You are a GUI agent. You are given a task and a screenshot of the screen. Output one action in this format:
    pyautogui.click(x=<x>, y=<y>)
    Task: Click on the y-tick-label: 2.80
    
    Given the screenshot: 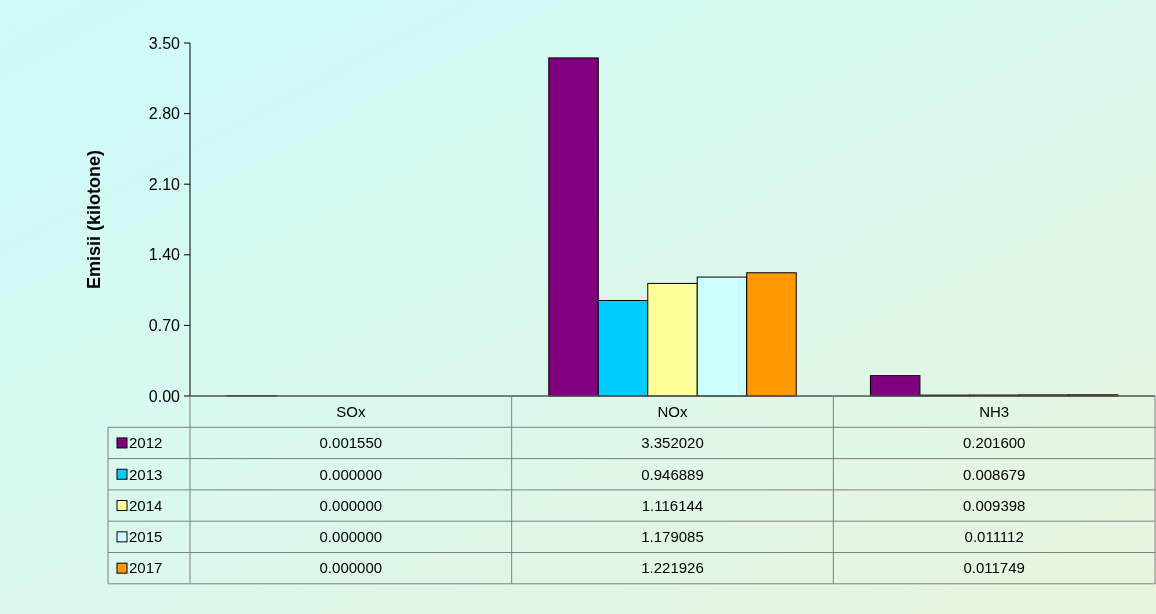 What is the action you would take?
    pyautogui.click(x=164, y=114)
    